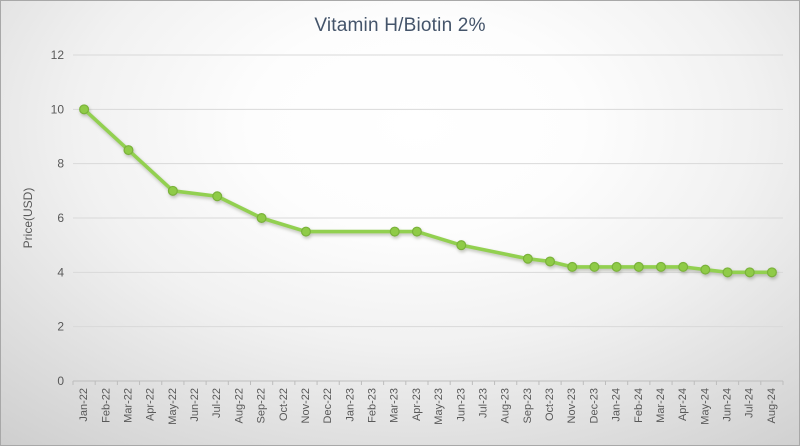 The width and height of the screenshot is (800, 446). Describe the element at coordinates (550, 404) in the screenshot. I see `x-tick-label: Oct-23` at that location.